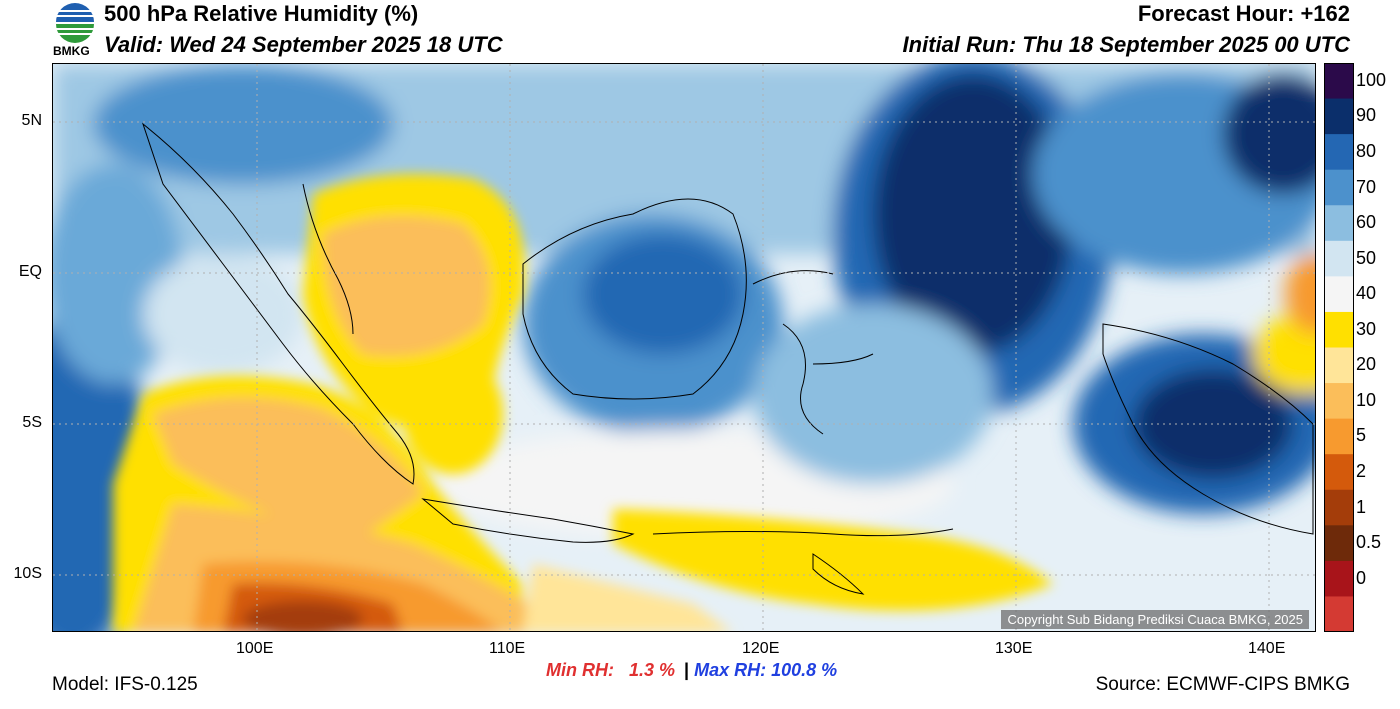 The image size is (1400, 709). Describe the element at coordinates (1366, 293) in the screenshot. I see `colorbar-tick-label: 40` at that location.